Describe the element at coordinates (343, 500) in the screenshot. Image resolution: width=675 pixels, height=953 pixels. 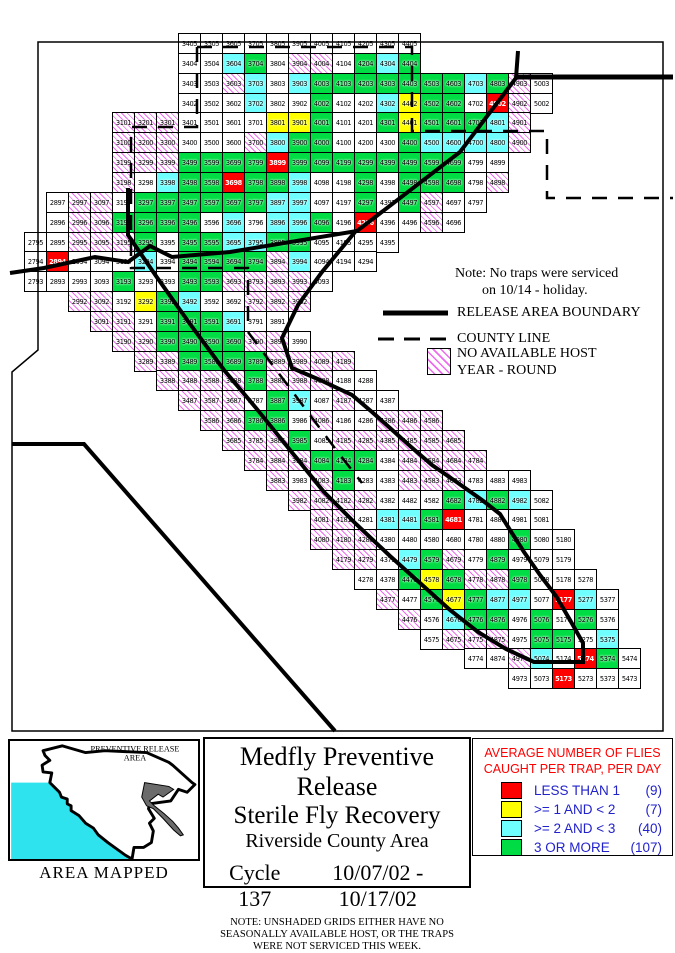
I see `grid-cell: 4182` at that location.